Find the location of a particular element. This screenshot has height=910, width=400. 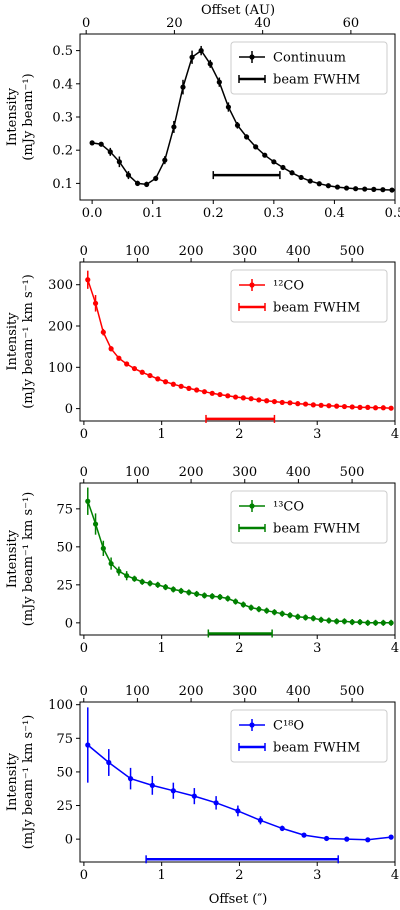

top-x-tick-label: 20 is located at coordinates (174, 23).